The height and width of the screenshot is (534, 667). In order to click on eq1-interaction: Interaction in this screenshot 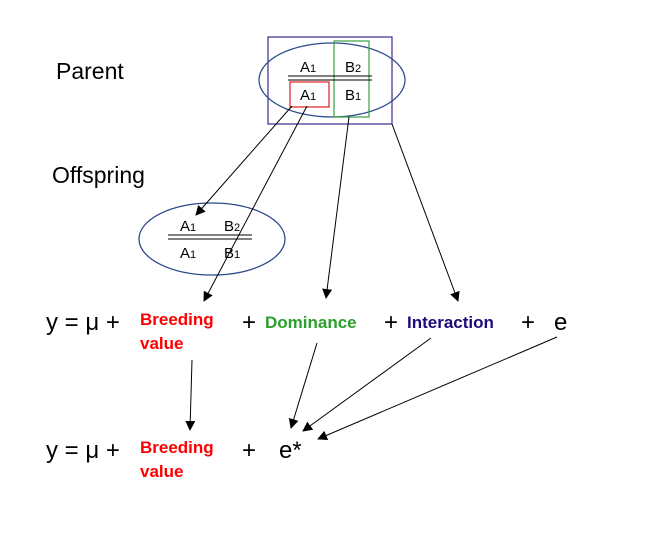, I will do `click(450, 322)`.